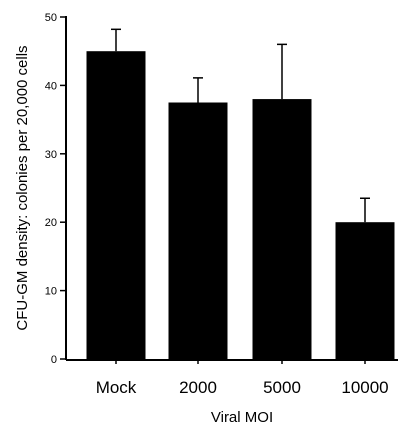 This screenshot has height=430, width=407. I want to click on y-tick-label: 20, so click(51, 223).